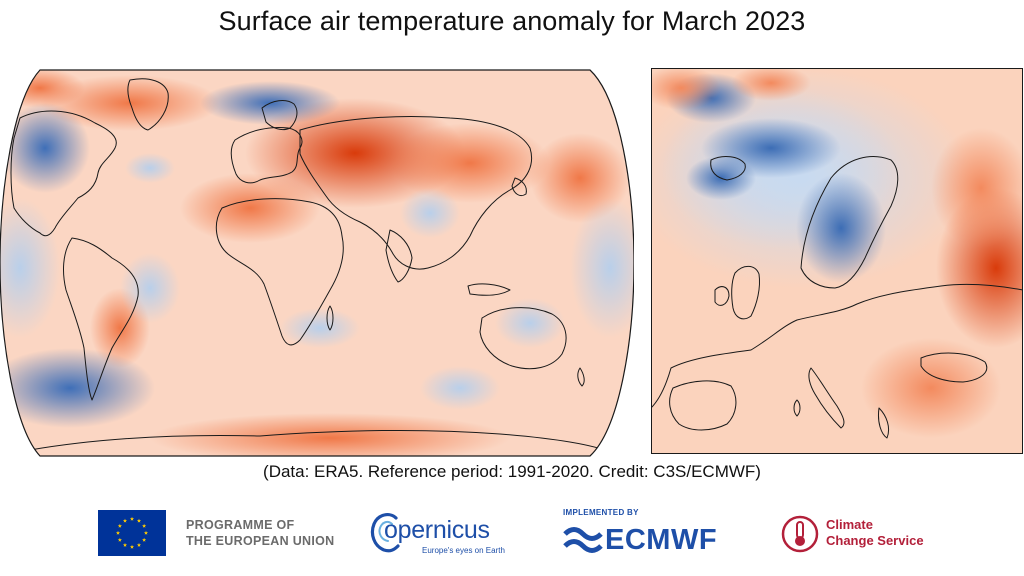 The image size is (1024, 576). Describe the element at coordinates (849, 524) in the screenshot. I see `c3s-text-line1: Climate` at that location.